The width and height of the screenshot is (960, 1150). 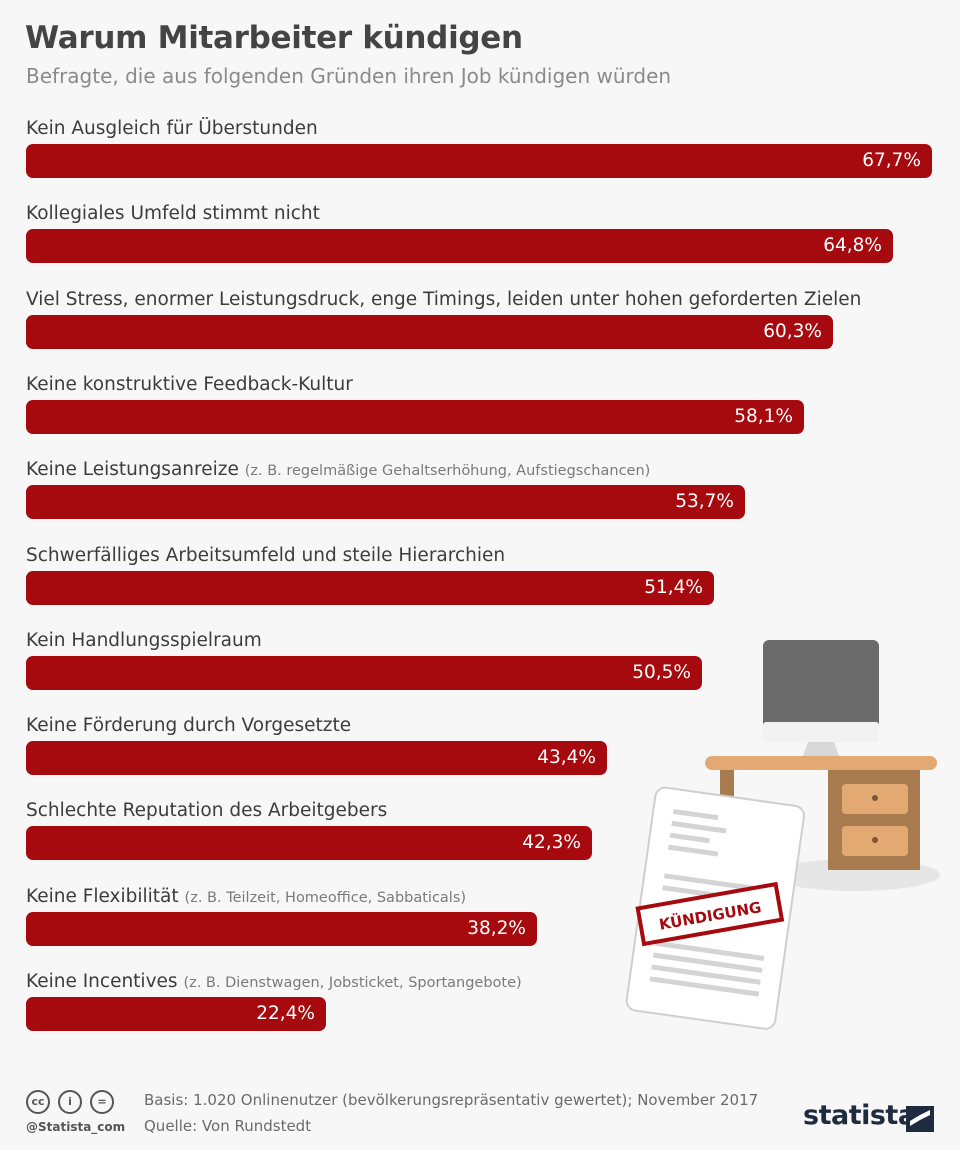 What do you see at coordinates (228, 1126) in the screenshot?
I see `footnote-source: Quelle: Von Rundstedt` at bounding box center [228, 1126].